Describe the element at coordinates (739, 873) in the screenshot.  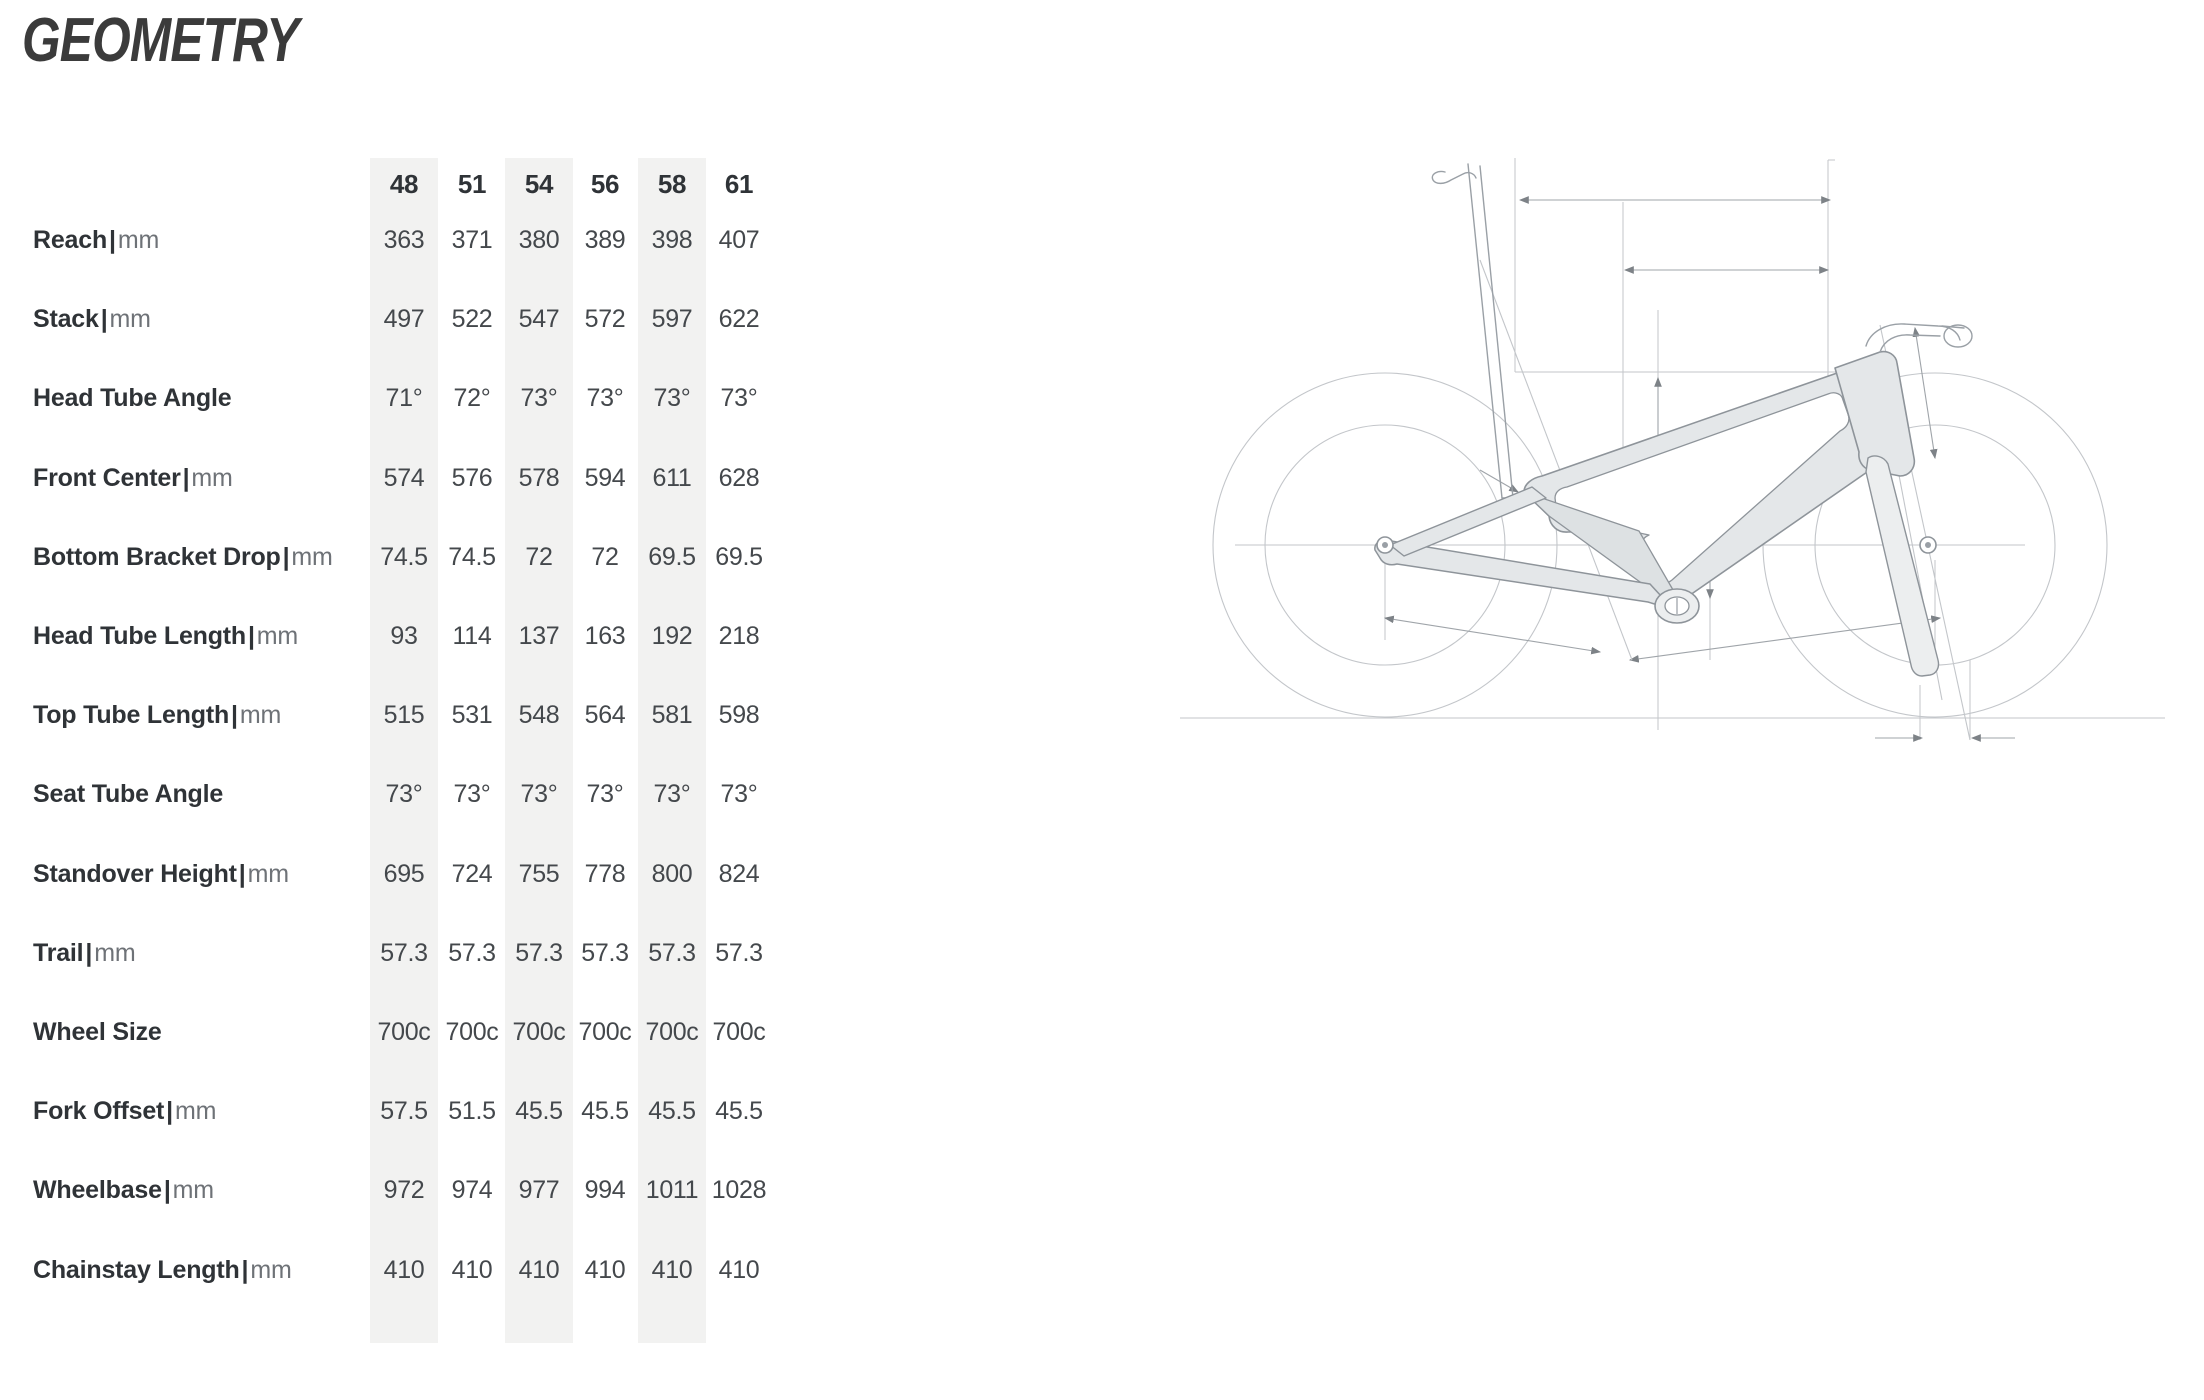
I see `table-cell: 824` at that location.